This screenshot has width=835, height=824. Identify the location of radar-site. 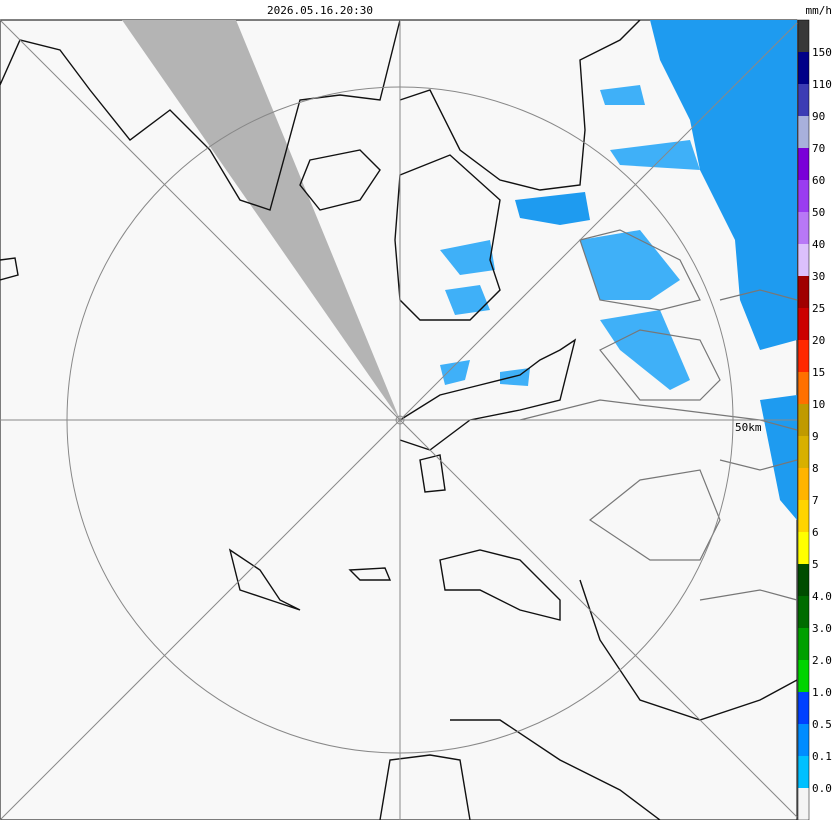
(400, 420).